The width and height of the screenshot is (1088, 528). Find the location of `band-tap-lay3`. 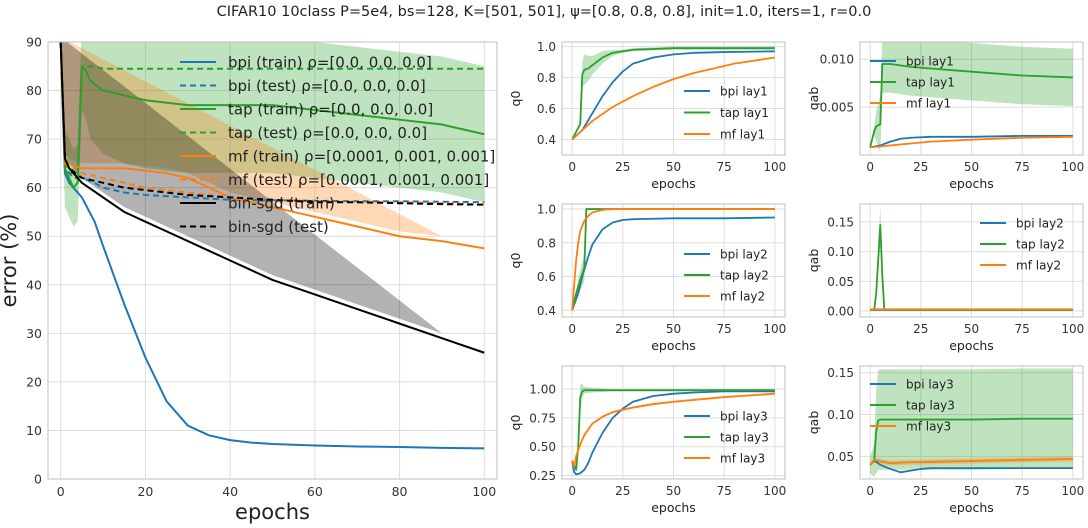

band-tap-lay3 is located at coordinates (971, 423).